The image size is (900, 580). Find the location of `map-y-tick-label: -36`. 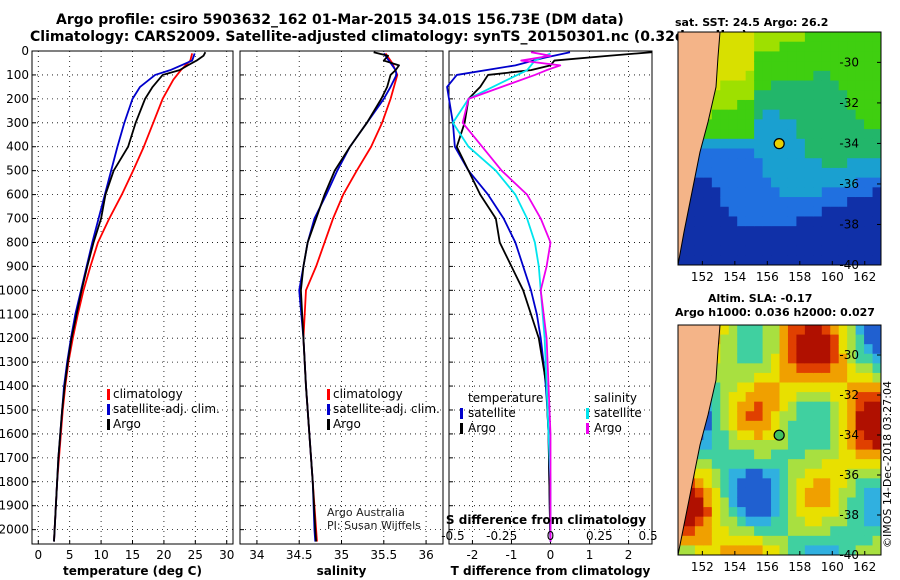

map-y-tick-label: -36 is located at coordinates (849, 475).